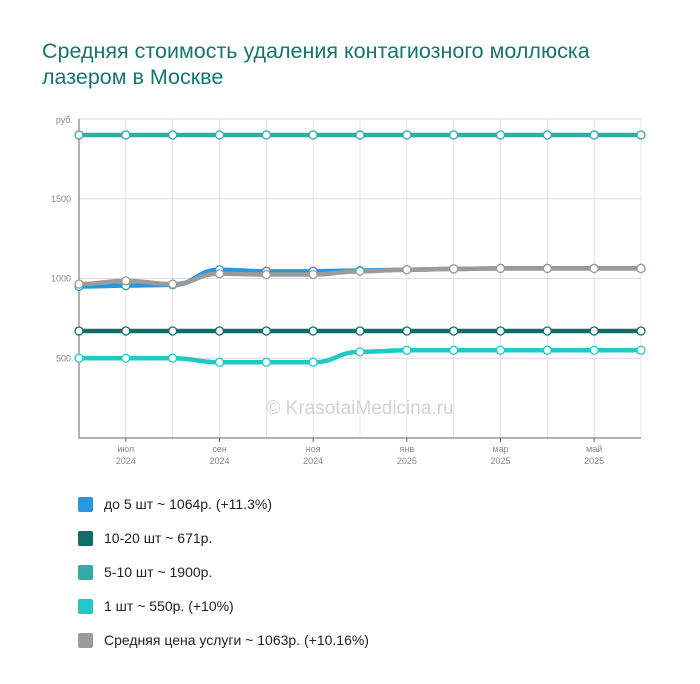 The height and width of the screenshot is (684, 700). Describe the element at coordinates (158, 572) in the screenshot. I see `legend-label: 5-10 шт ~ 1900р.` at that location.